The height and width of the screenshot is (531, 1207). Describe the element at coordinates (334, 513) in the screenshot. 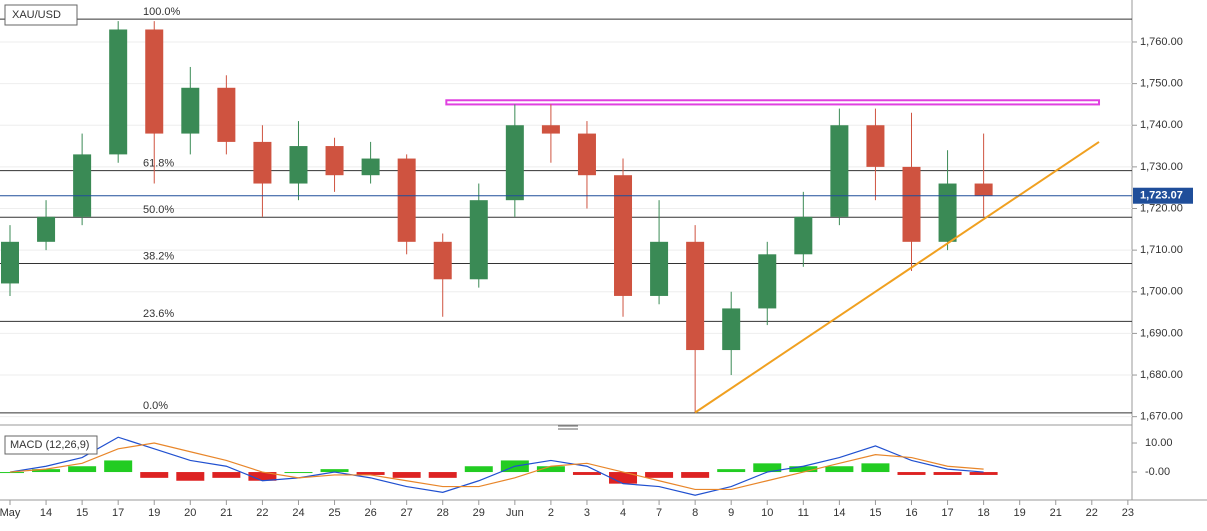

I see `x-tick-label: 25` at that location.